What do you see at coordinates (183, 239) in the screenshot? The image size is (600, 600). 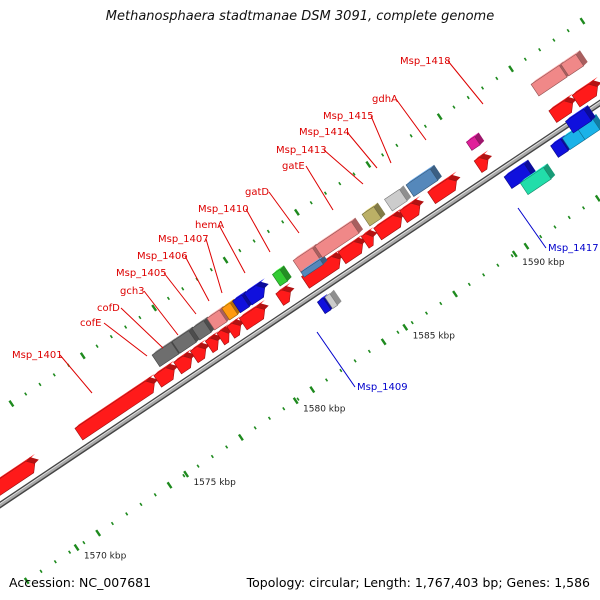 I see `gene-label: Msp_1407` at bounding box center [183, 239].